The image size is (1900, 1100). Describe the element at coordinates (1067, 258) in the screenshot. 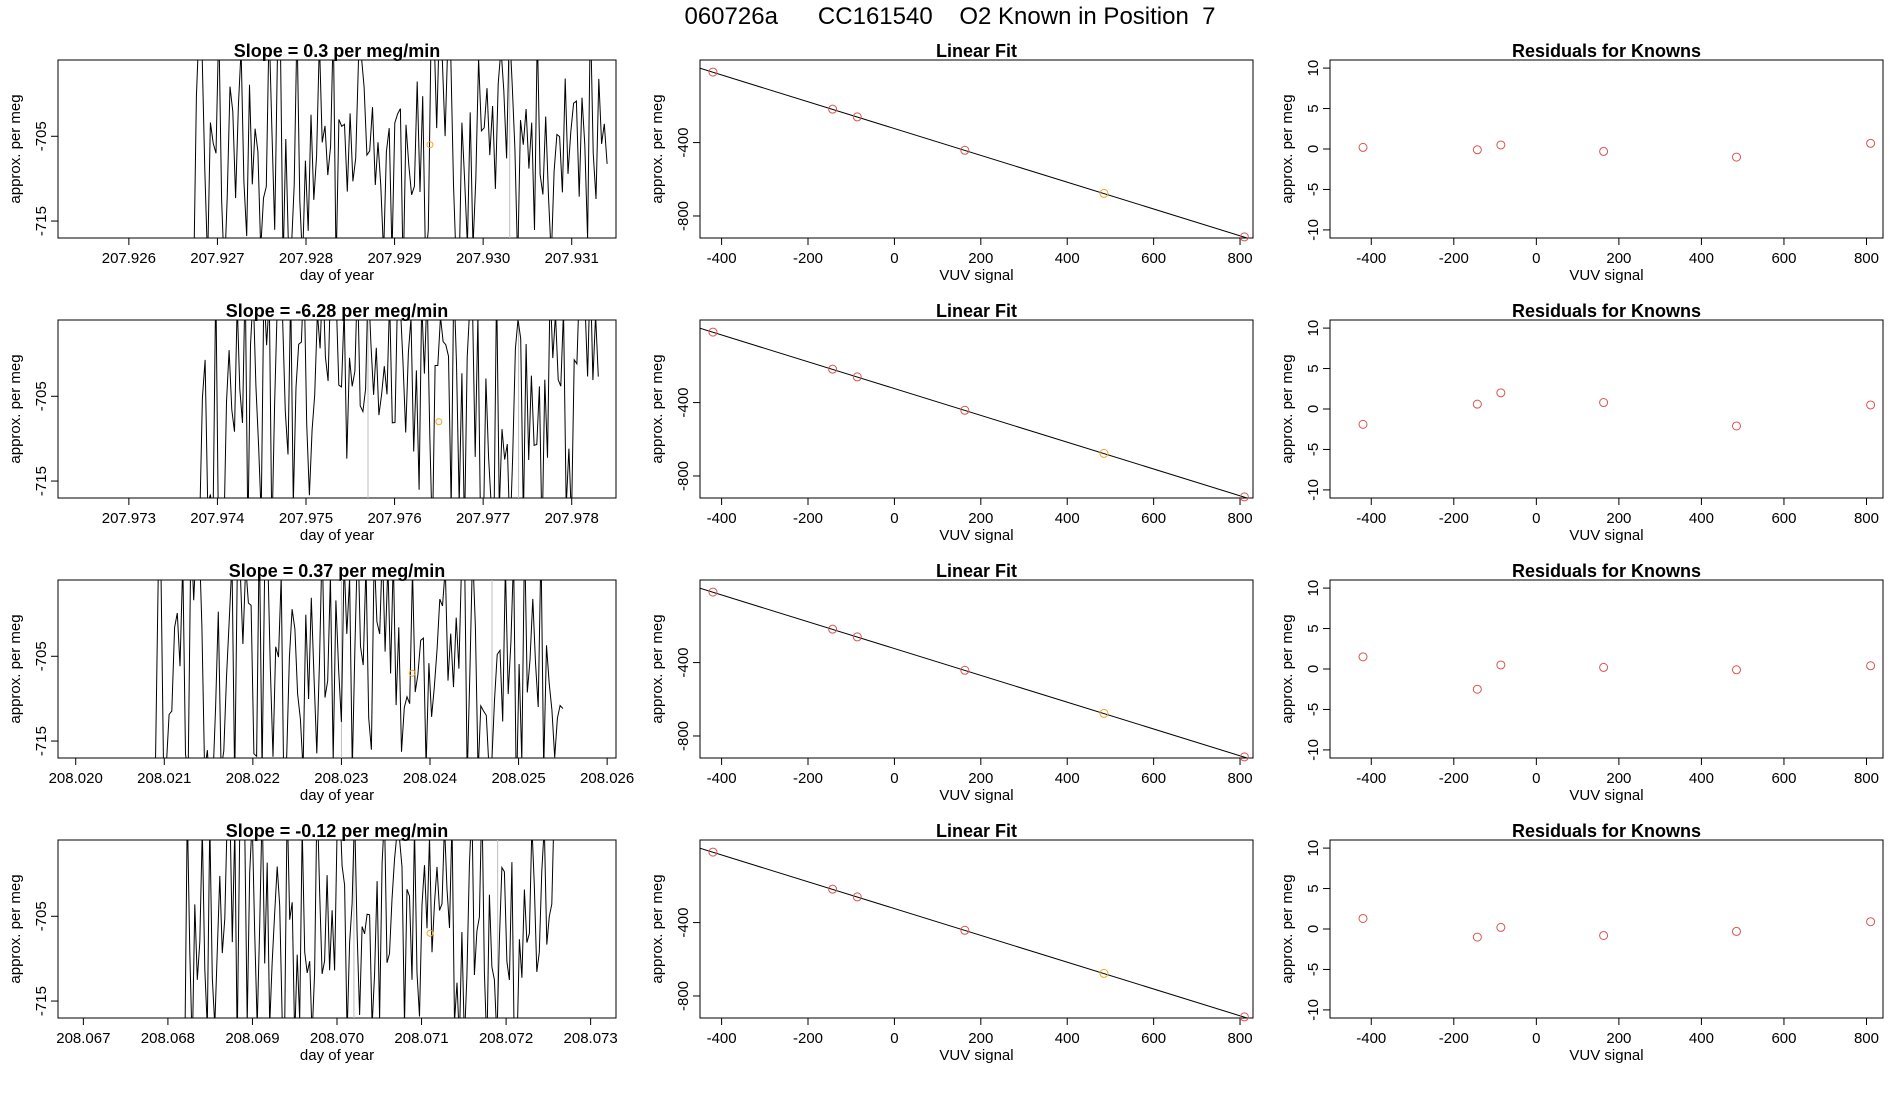

I see `r1-fit-xtick-label: 400` at that location.